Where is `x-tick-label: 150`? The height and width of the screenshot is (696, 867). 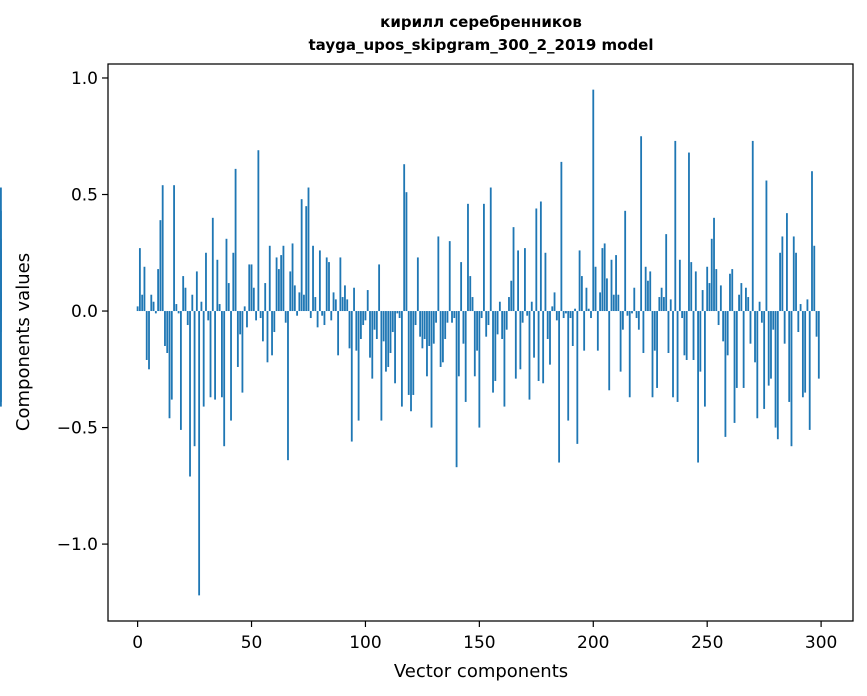 x-tick-label: 150 is located at coordinates (479, 643).